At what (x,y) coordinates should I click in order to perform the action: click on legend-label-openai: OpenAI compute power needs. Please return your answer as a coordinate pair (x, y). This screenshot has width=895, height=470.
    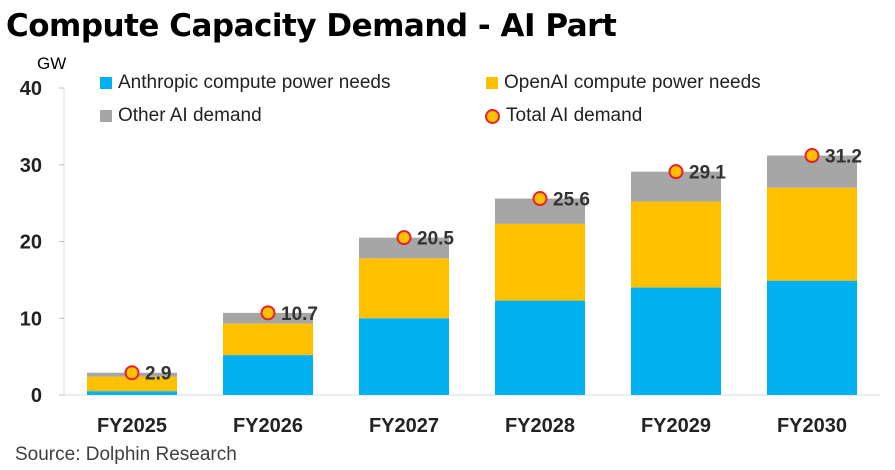
    Looking at the image, I should click on (632, 82).